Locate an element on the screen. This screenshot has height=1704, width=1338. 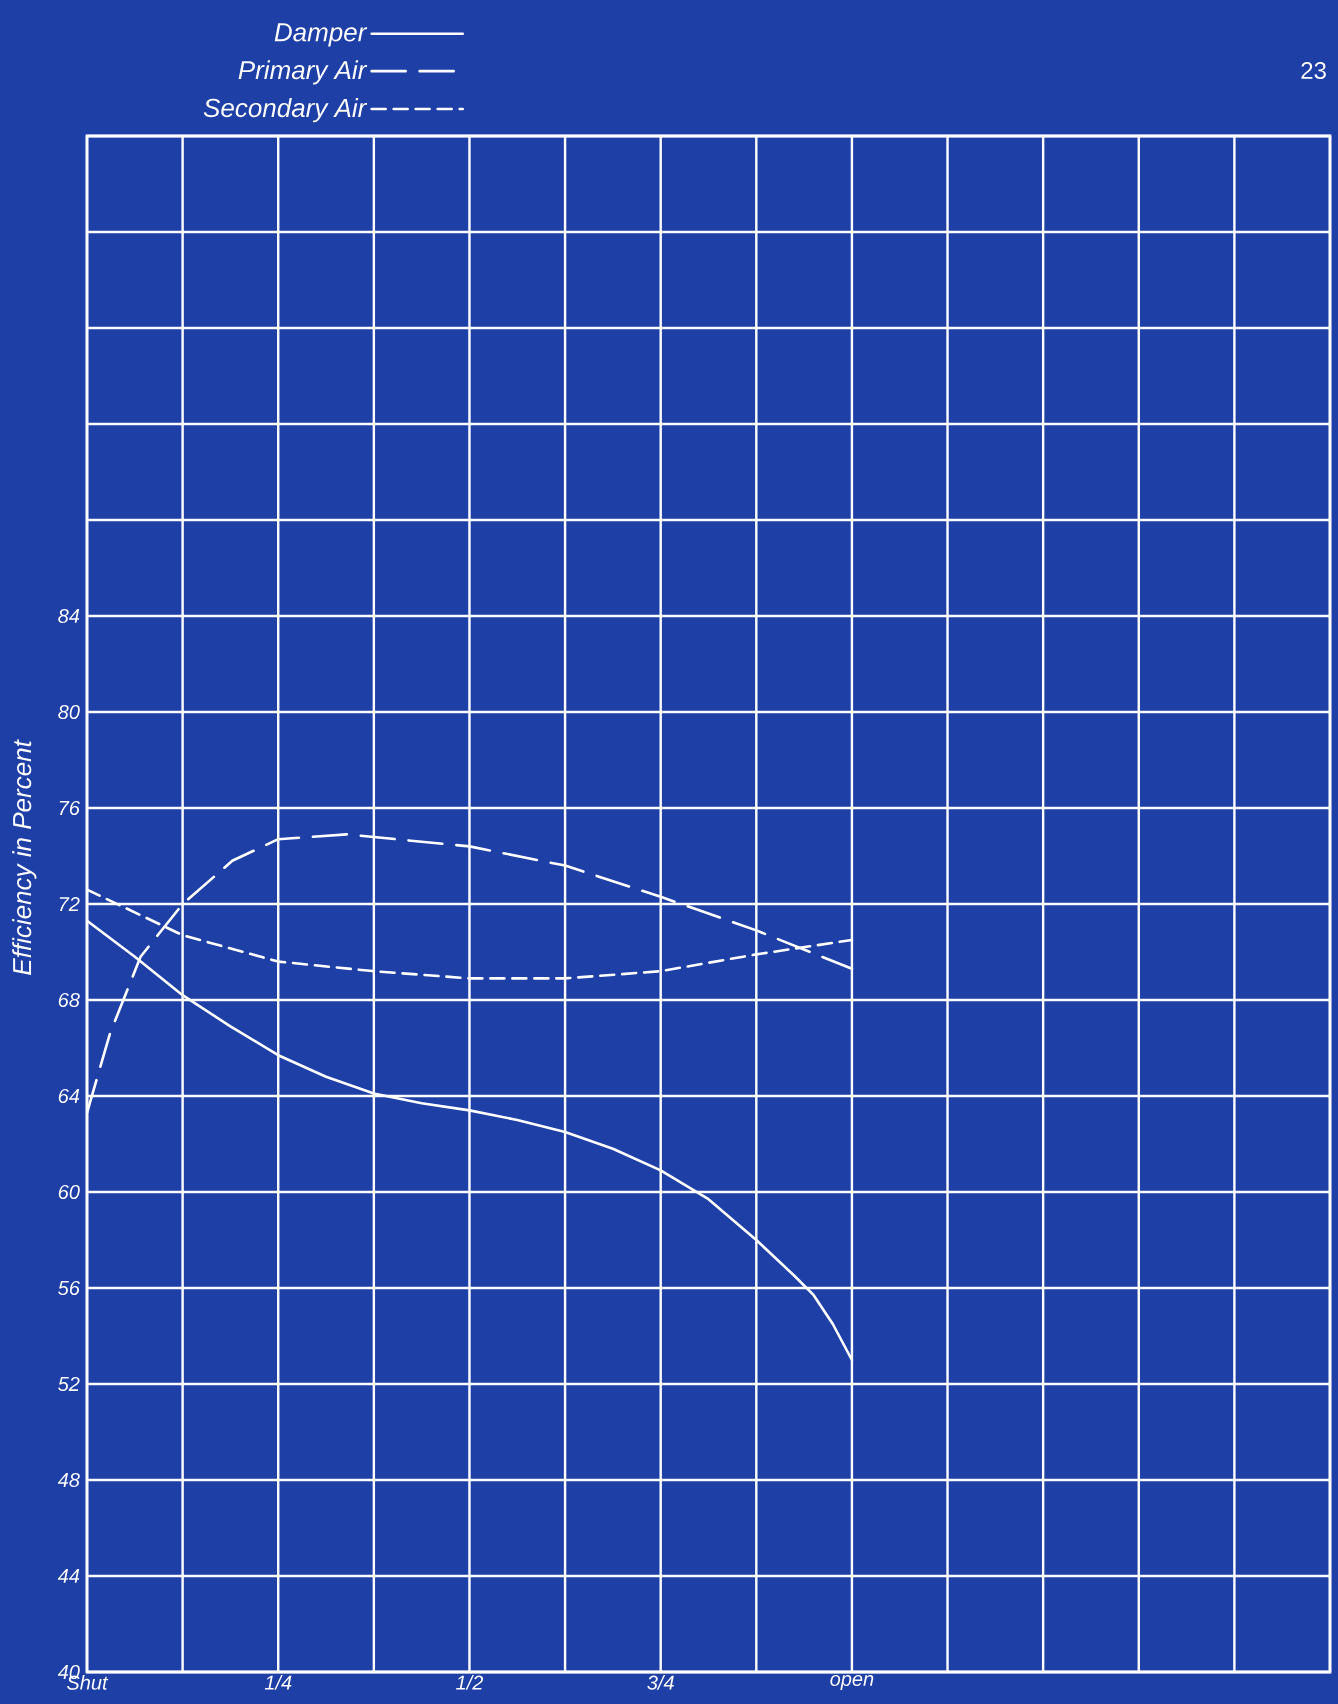
x-tick-label: 3/4 is located at coordinates (660, 1682).